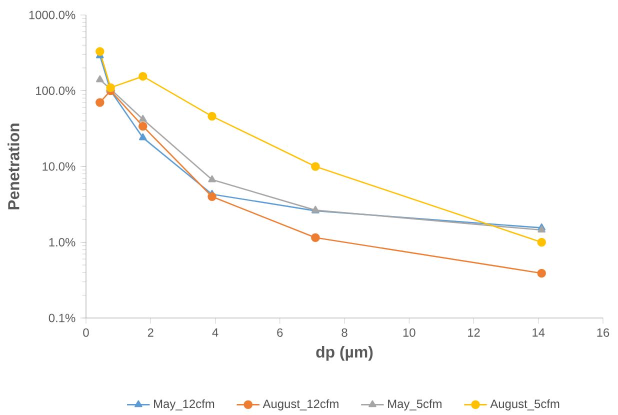 The image size is (618, 415). I want to click on y-axis-title: Penetration, so click(14, 167).